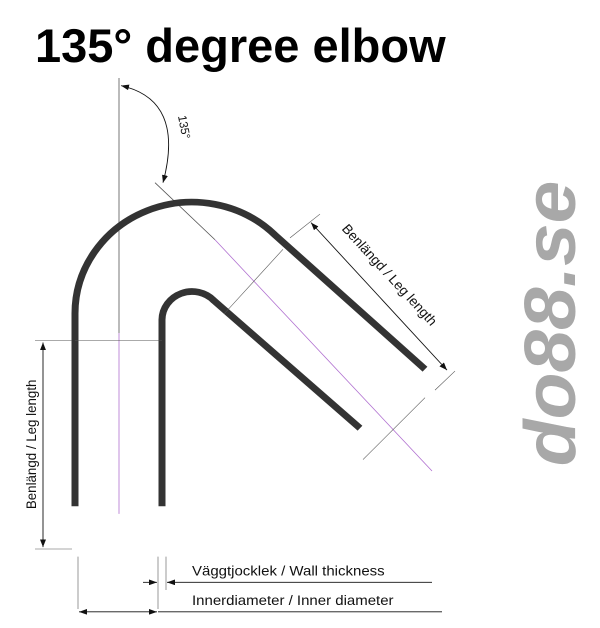 Image resolution: width=600 pixels, height=628 pixels. I want to click on logo-text: do88.se, so click(549, 323).